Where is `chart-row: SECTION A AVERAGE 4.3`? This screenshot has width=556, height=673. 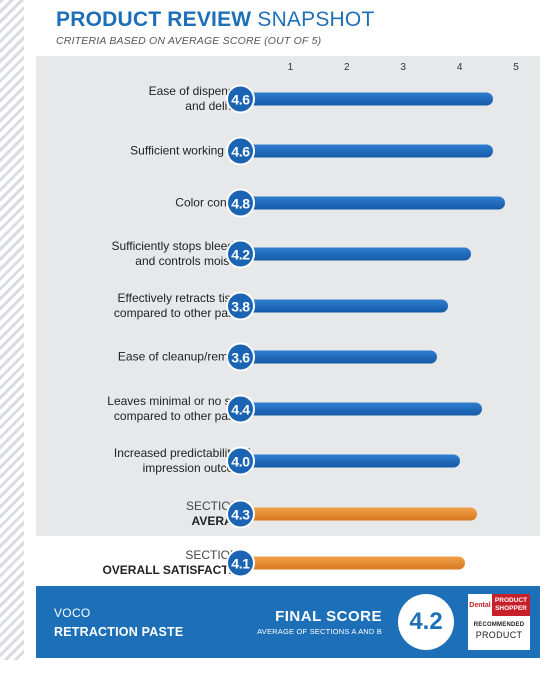 chart-row: SECTION A AVERAGE 4.3 is located at coordinates (288, 514).